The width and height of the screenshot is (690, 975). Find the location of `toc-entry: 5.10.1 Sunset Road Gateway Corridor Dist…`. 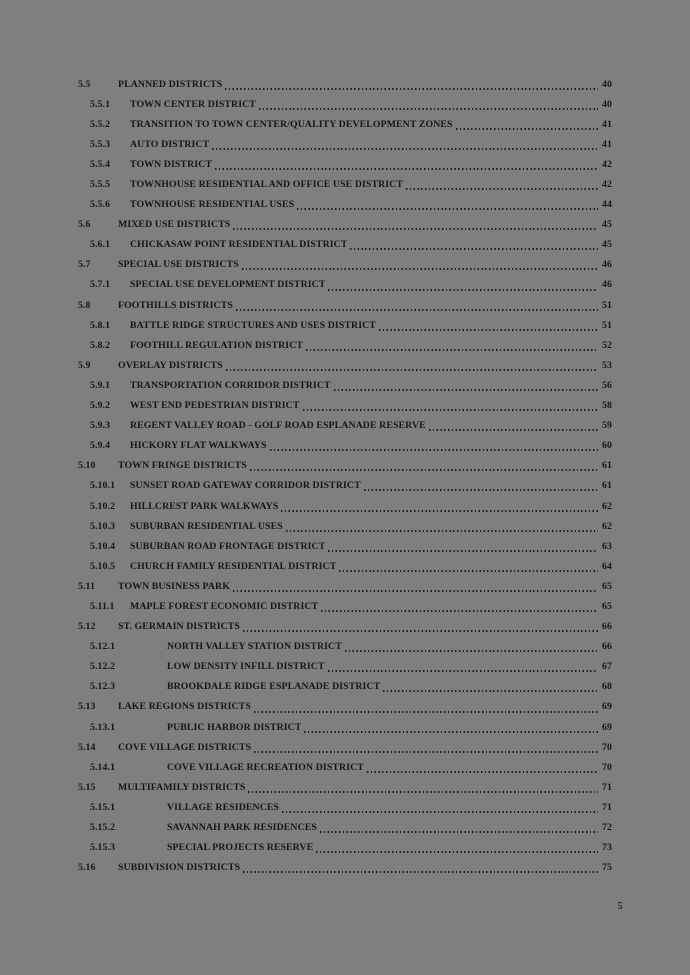

toc-entry: 5.10.1 Sunset Road Gateway Corridor Dist… is located at coordinates (345, 486).